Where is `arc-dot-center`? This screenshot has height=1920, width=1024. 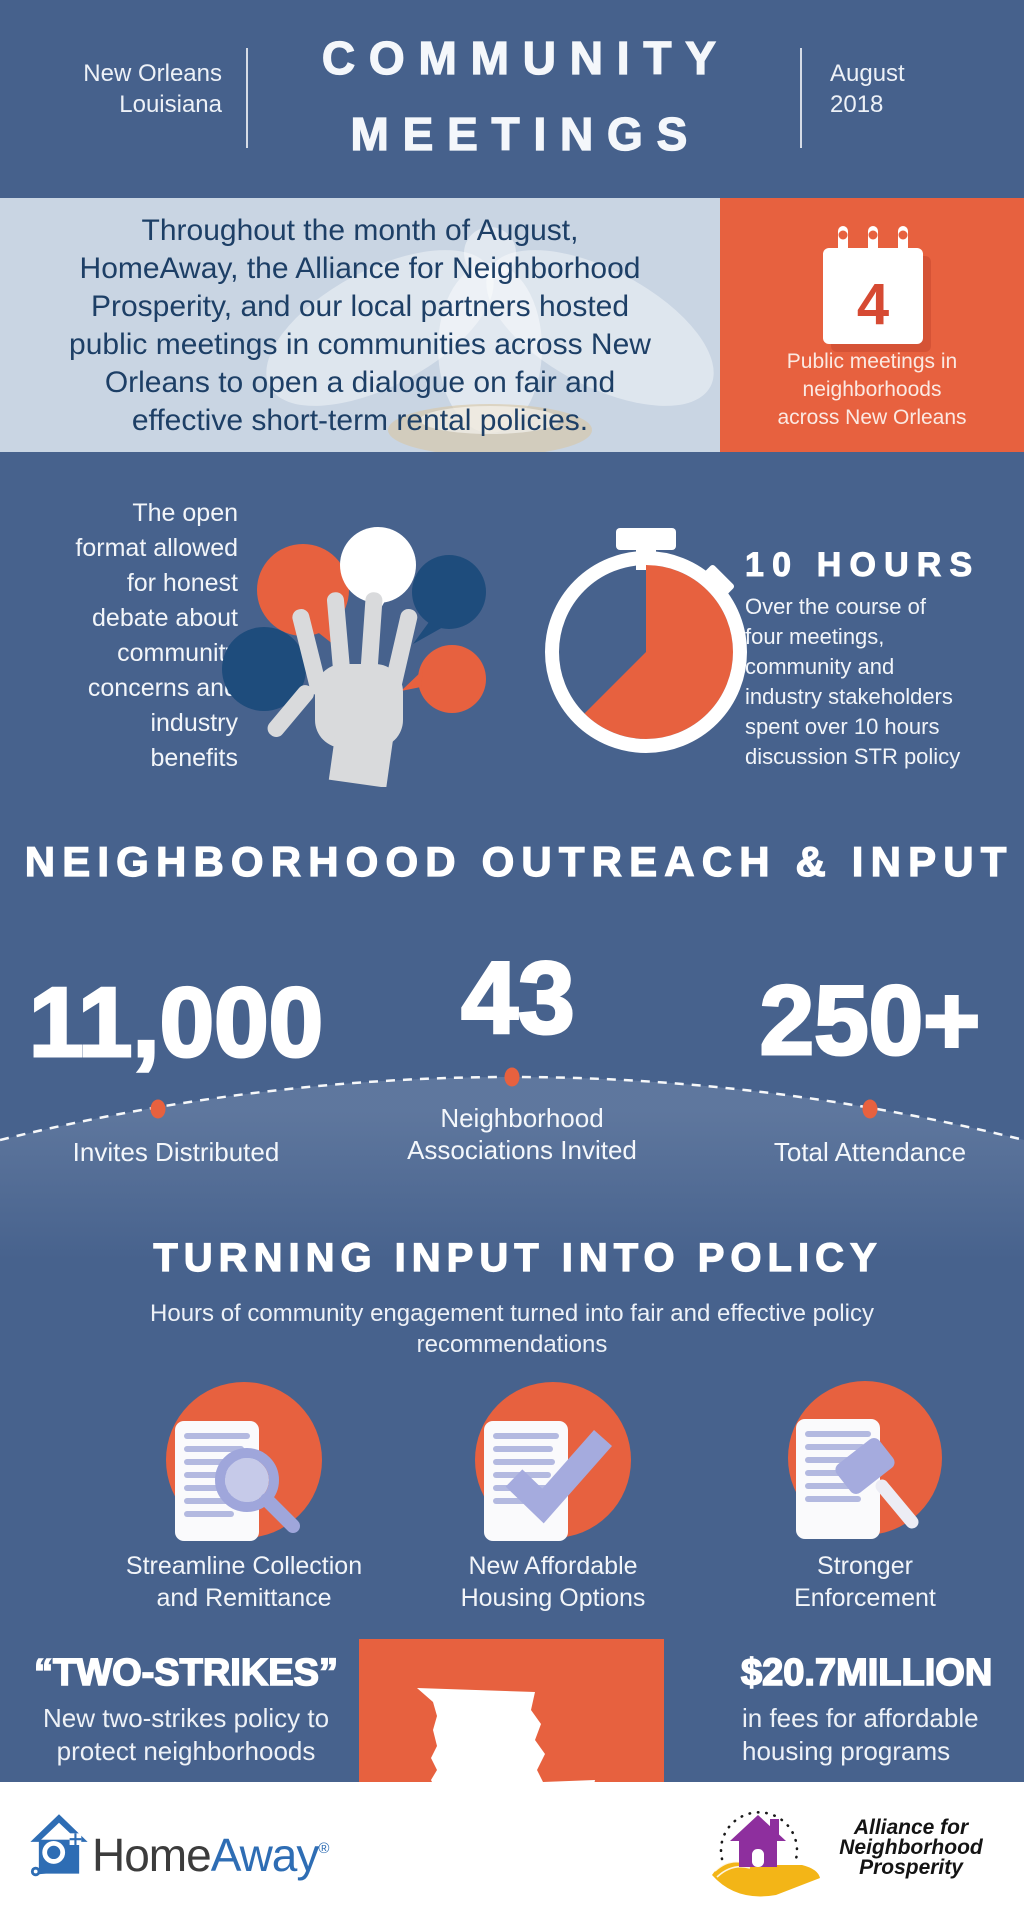 arc-dot-center is located at coordinates (512, 1077).